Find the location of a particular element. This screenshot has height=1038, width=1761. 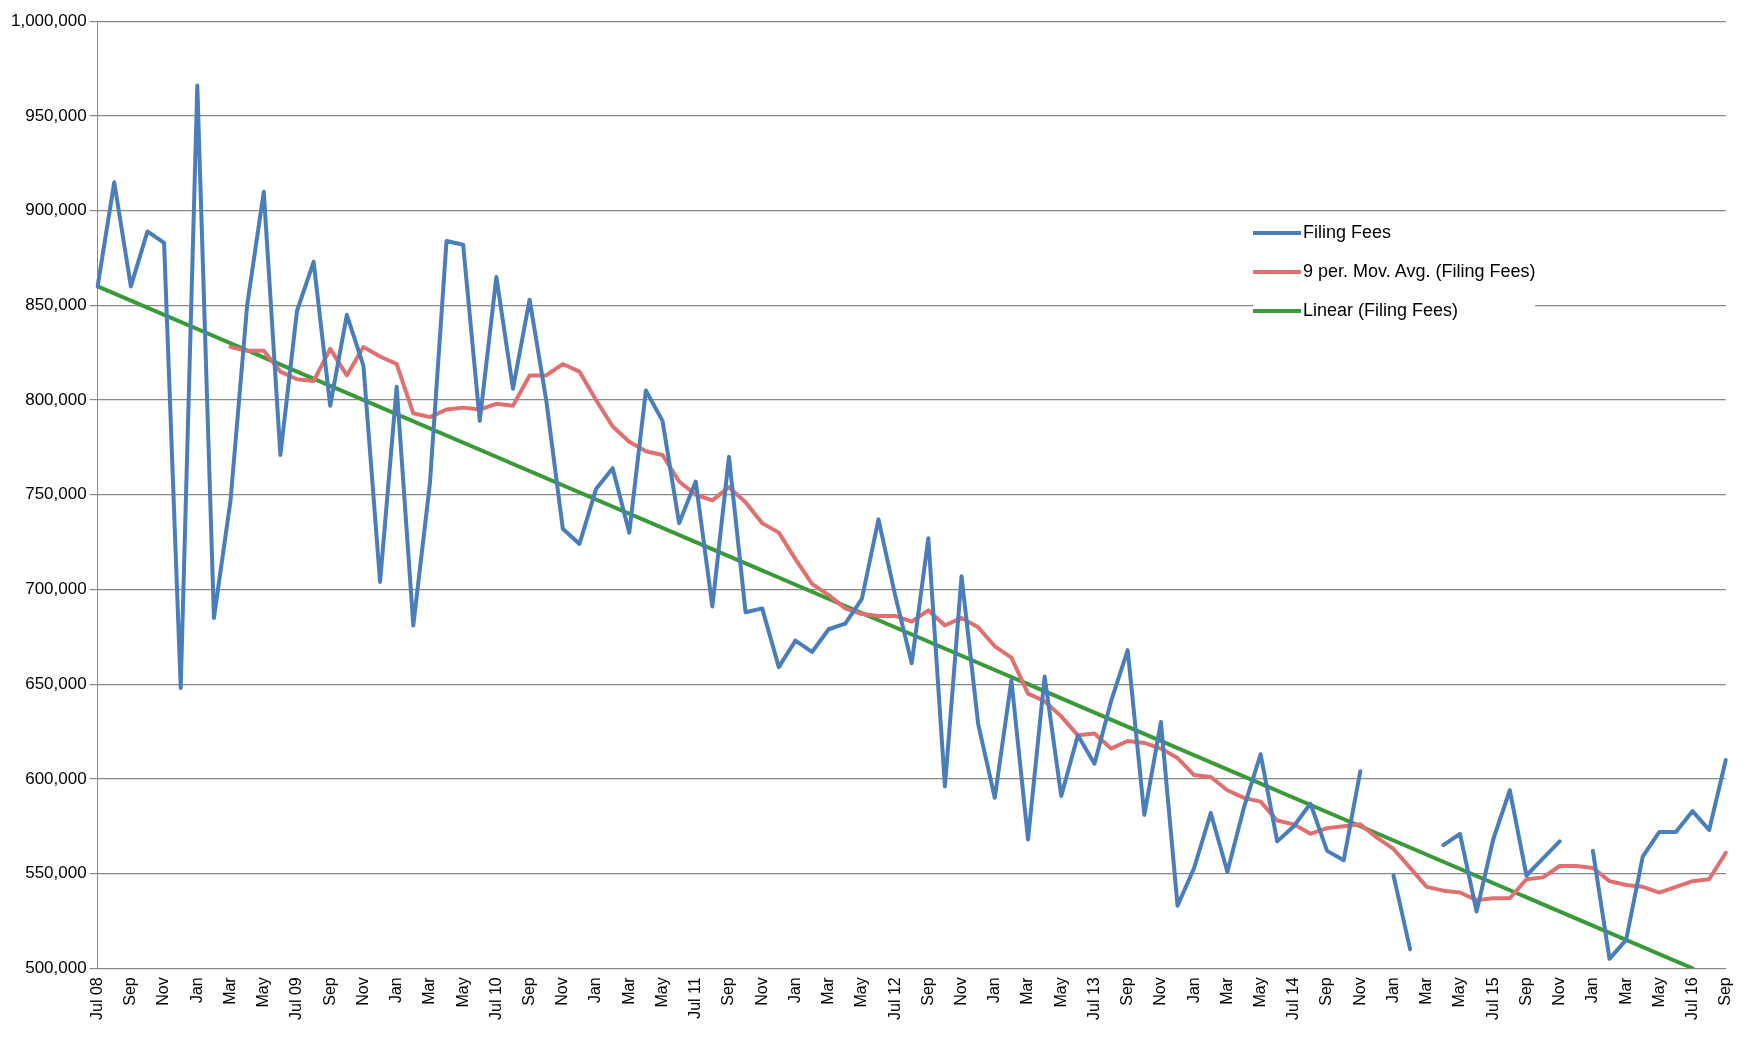

x-tick-label: Jul 11 is located at coordinates (695, 998).